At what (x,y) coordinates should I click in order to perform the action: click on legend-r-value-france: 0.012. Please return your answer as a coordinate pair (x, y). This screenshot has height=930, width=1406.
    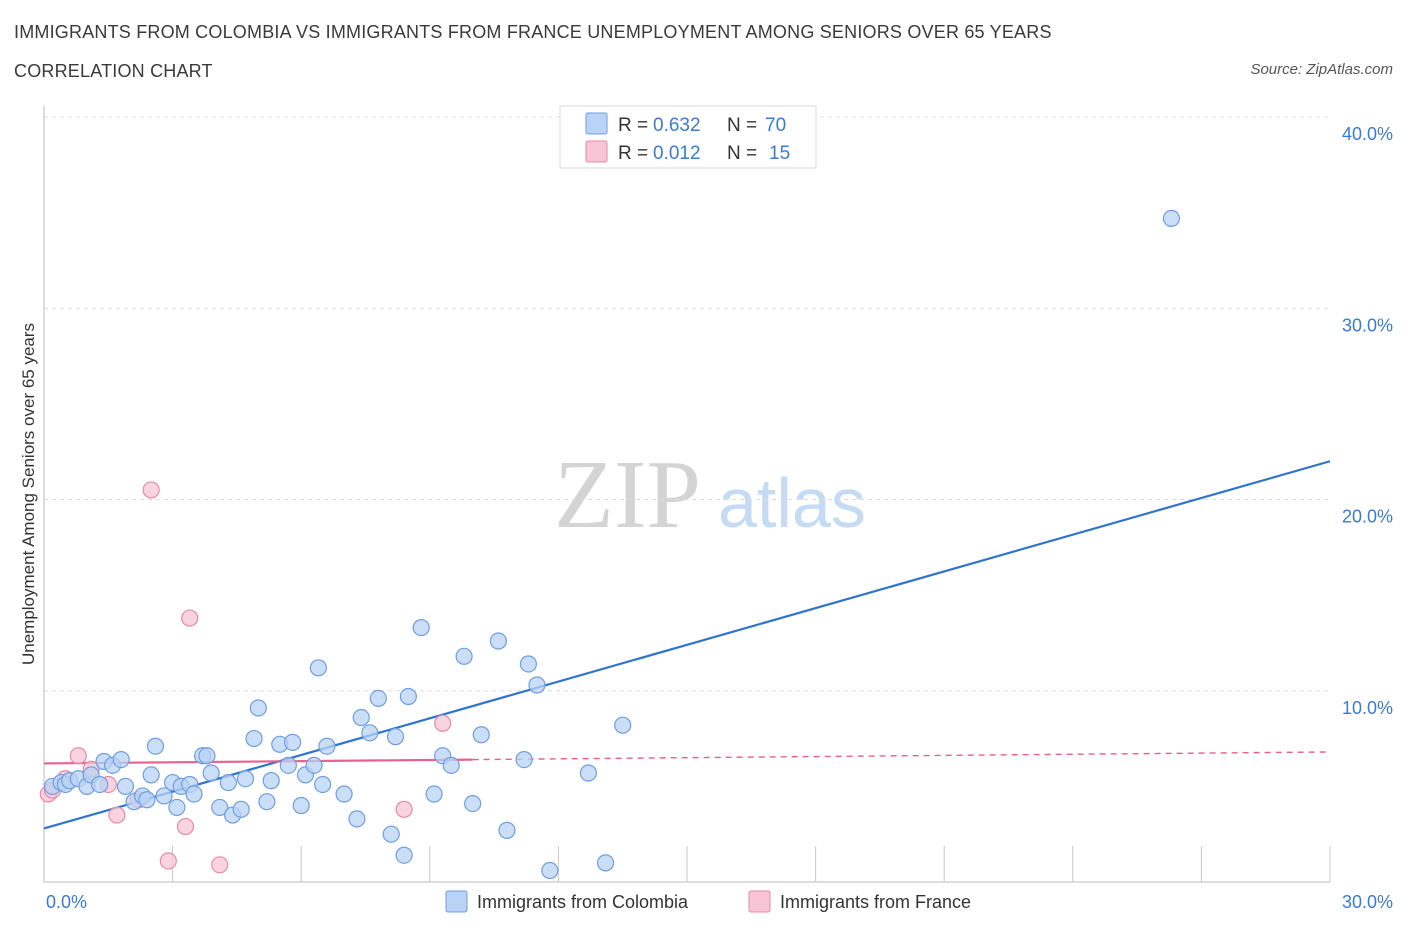
    Looking at the image, I should click on (677, 153).